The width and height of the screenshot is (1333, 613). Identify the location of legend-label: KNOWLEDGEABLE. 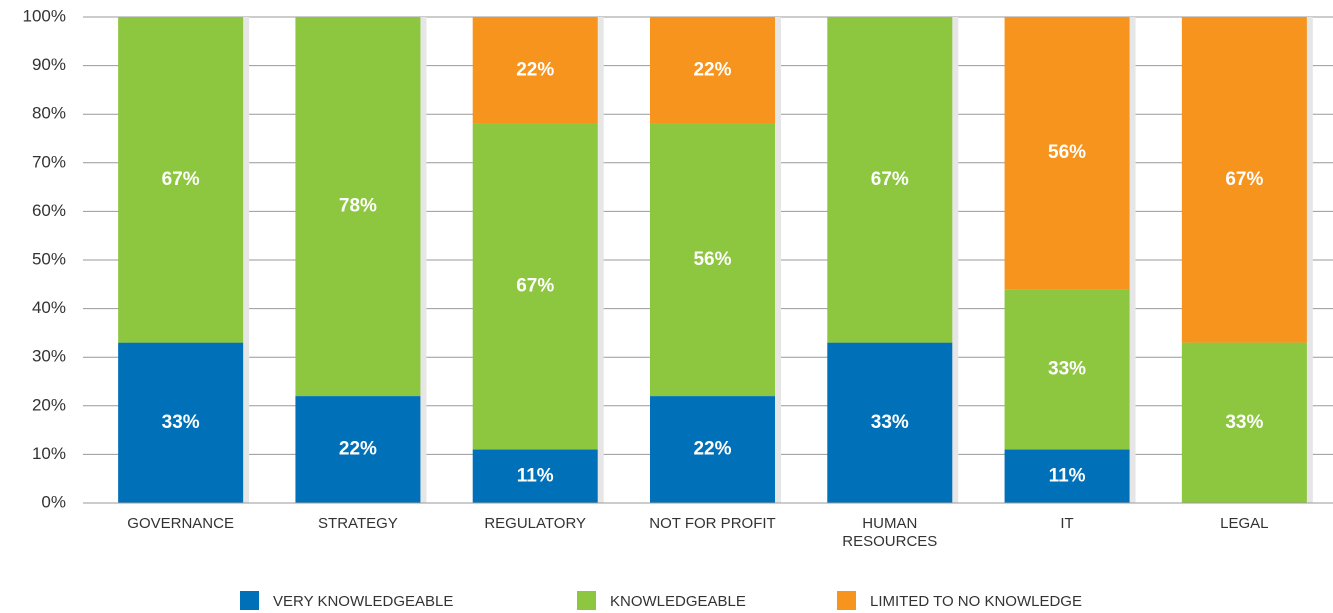
(678, 601).